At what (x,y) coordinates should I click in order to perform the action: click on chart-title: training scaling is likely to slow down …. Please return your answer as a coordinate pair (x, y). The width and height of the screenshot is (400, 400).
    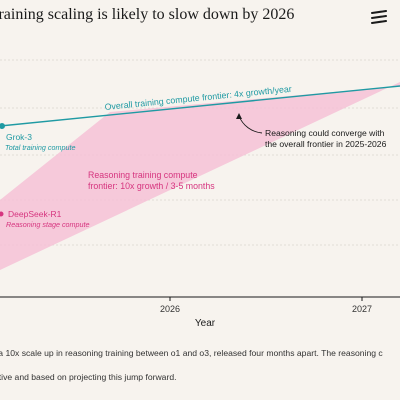
    Looking at the image, I should click on (147, 14).